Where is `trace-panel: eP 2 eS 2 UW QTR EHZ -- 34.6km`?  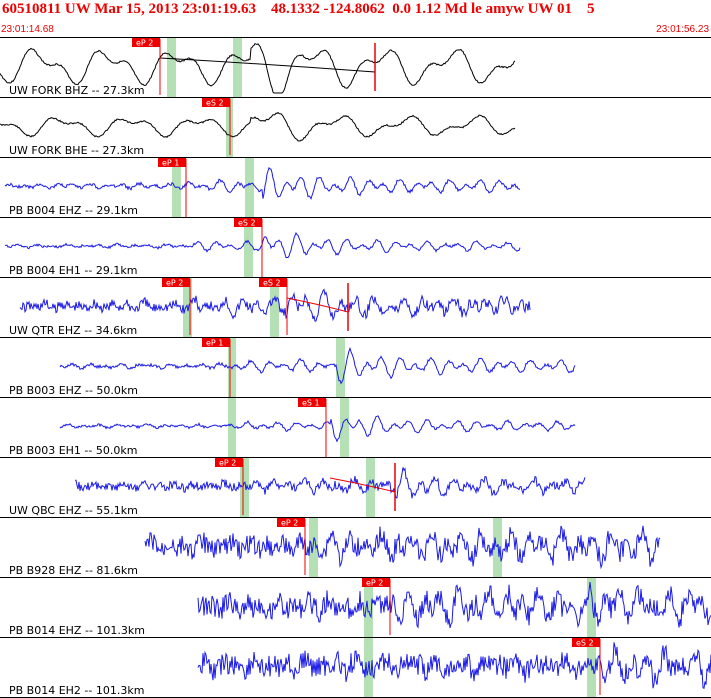
trace-panel: eP 2 eS 2 UW QTR EHZ -- 34.6km is located at coordinates (355, 307).